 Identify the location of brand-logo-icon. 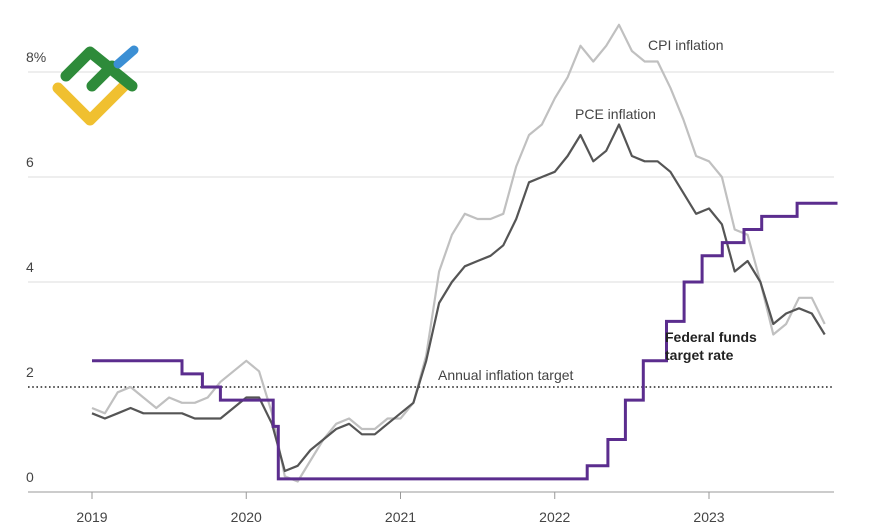
(95, 85).